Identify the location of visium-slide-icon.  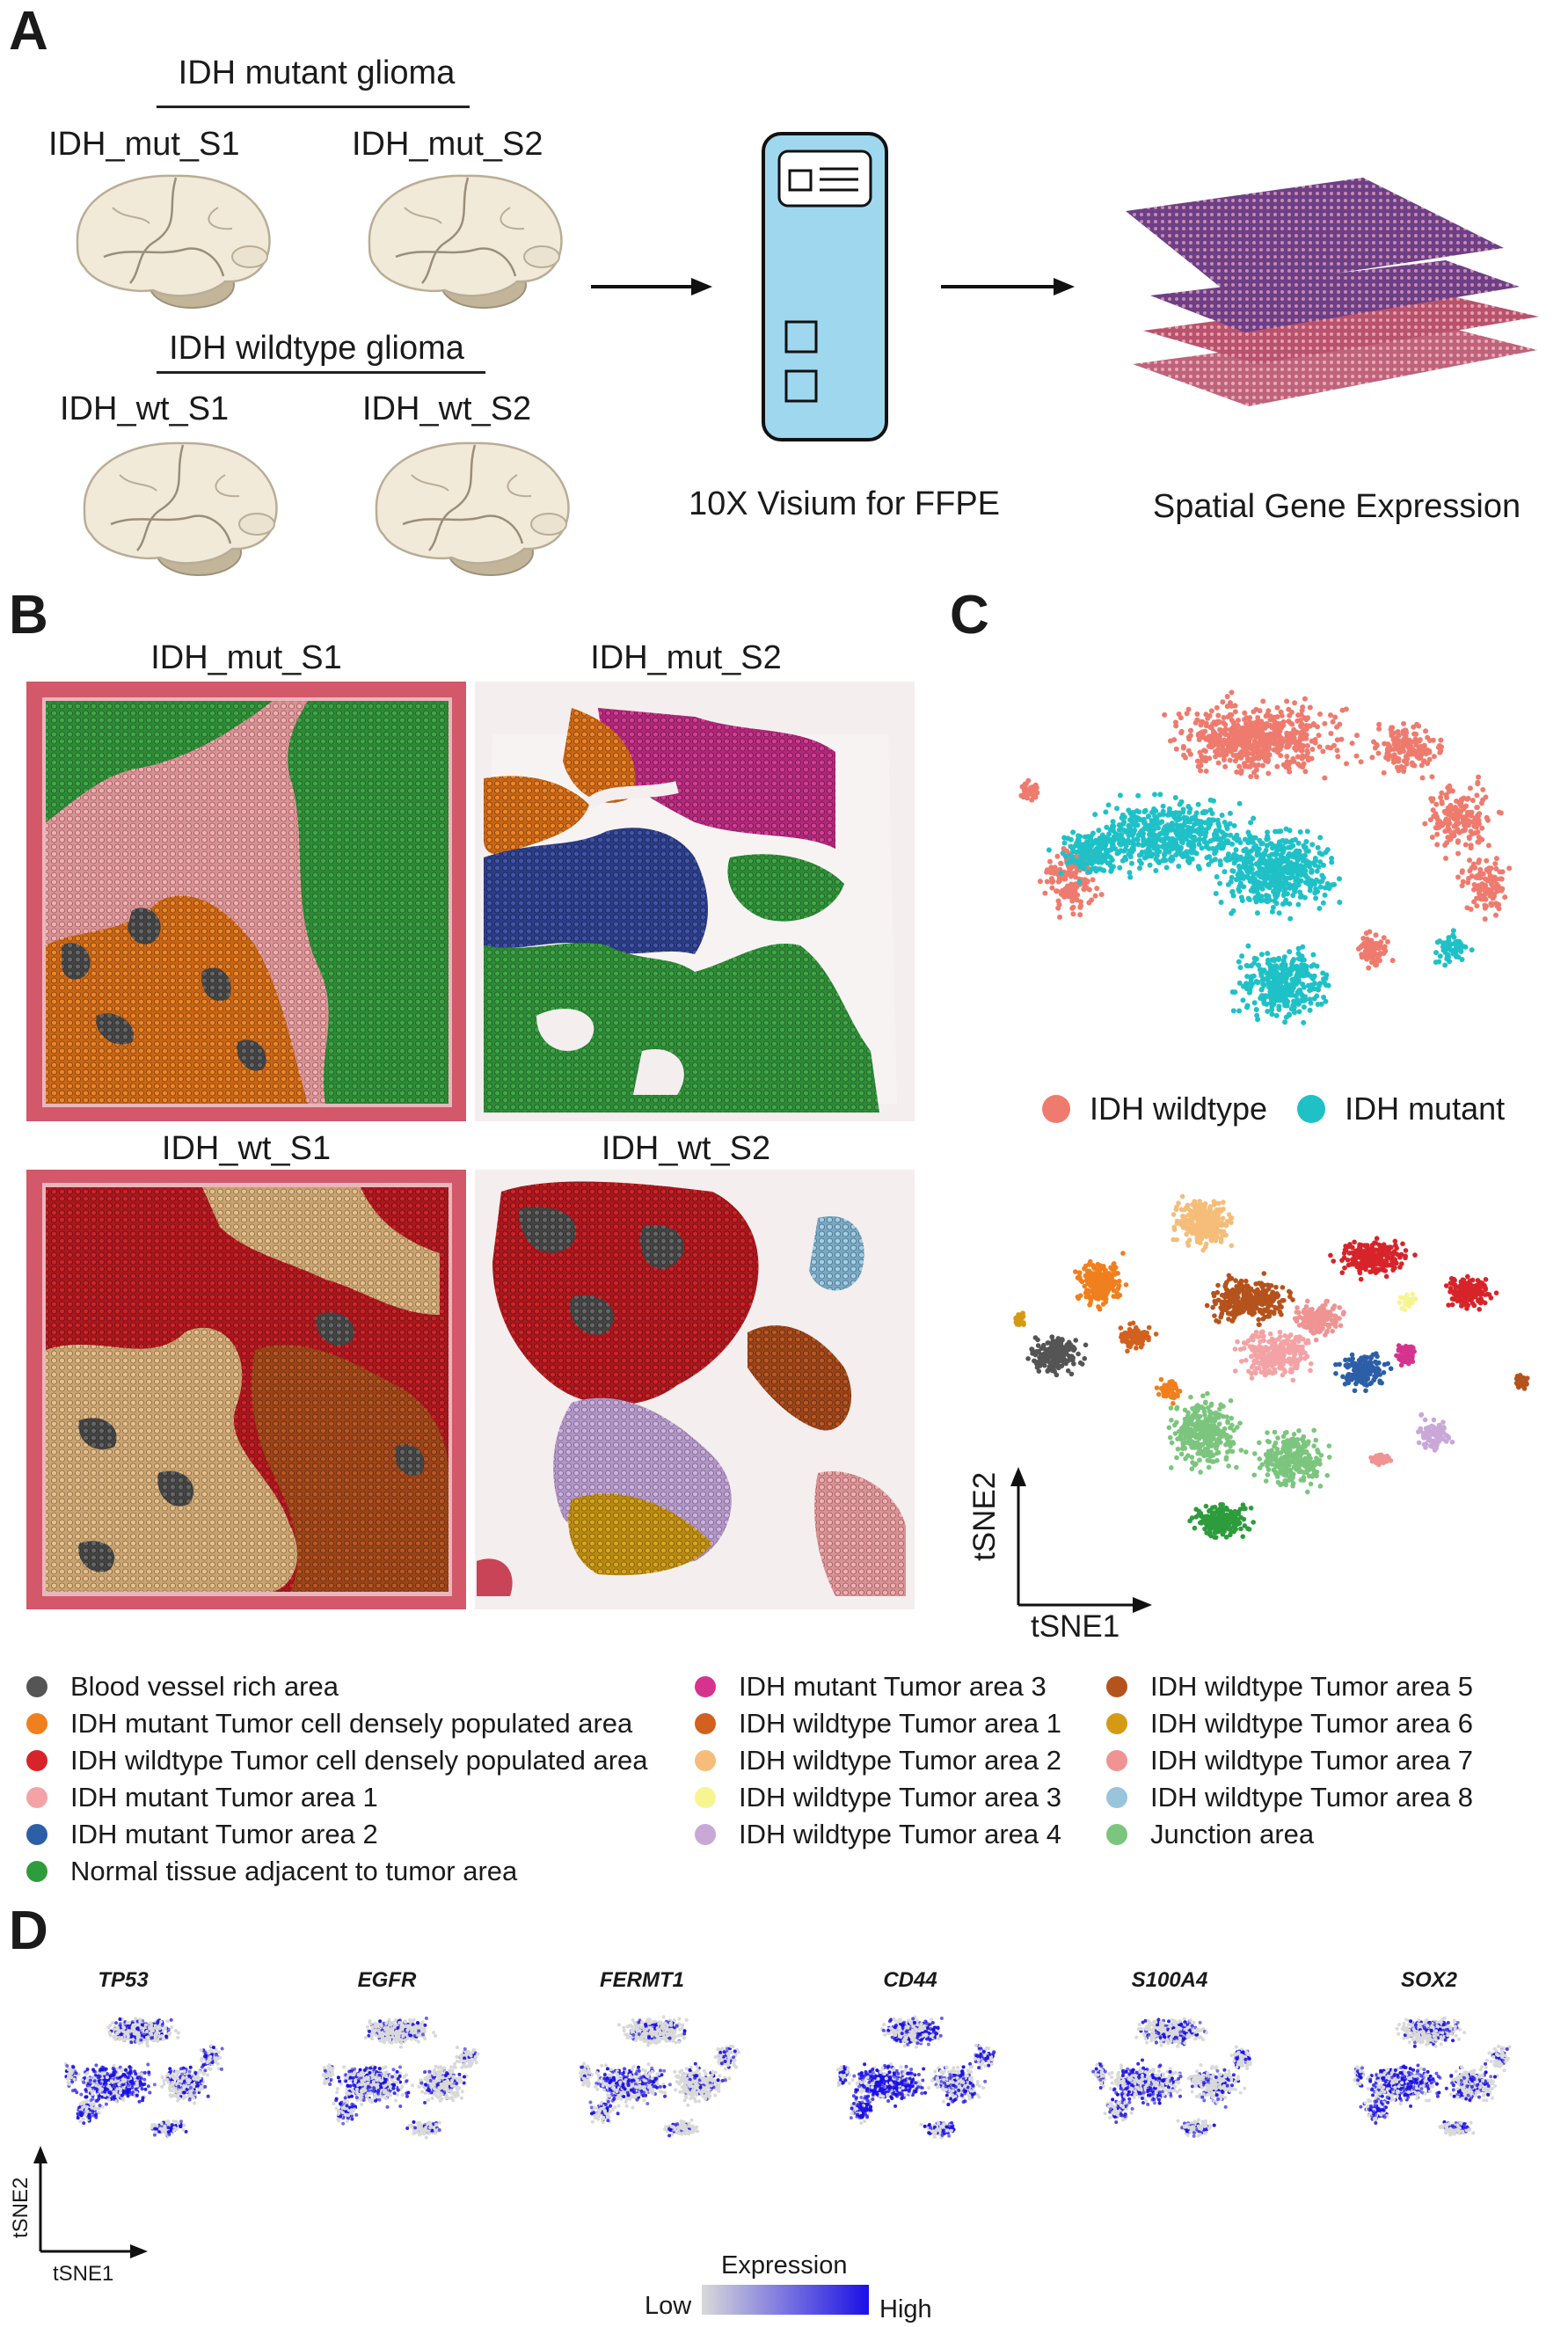
(825, 286).